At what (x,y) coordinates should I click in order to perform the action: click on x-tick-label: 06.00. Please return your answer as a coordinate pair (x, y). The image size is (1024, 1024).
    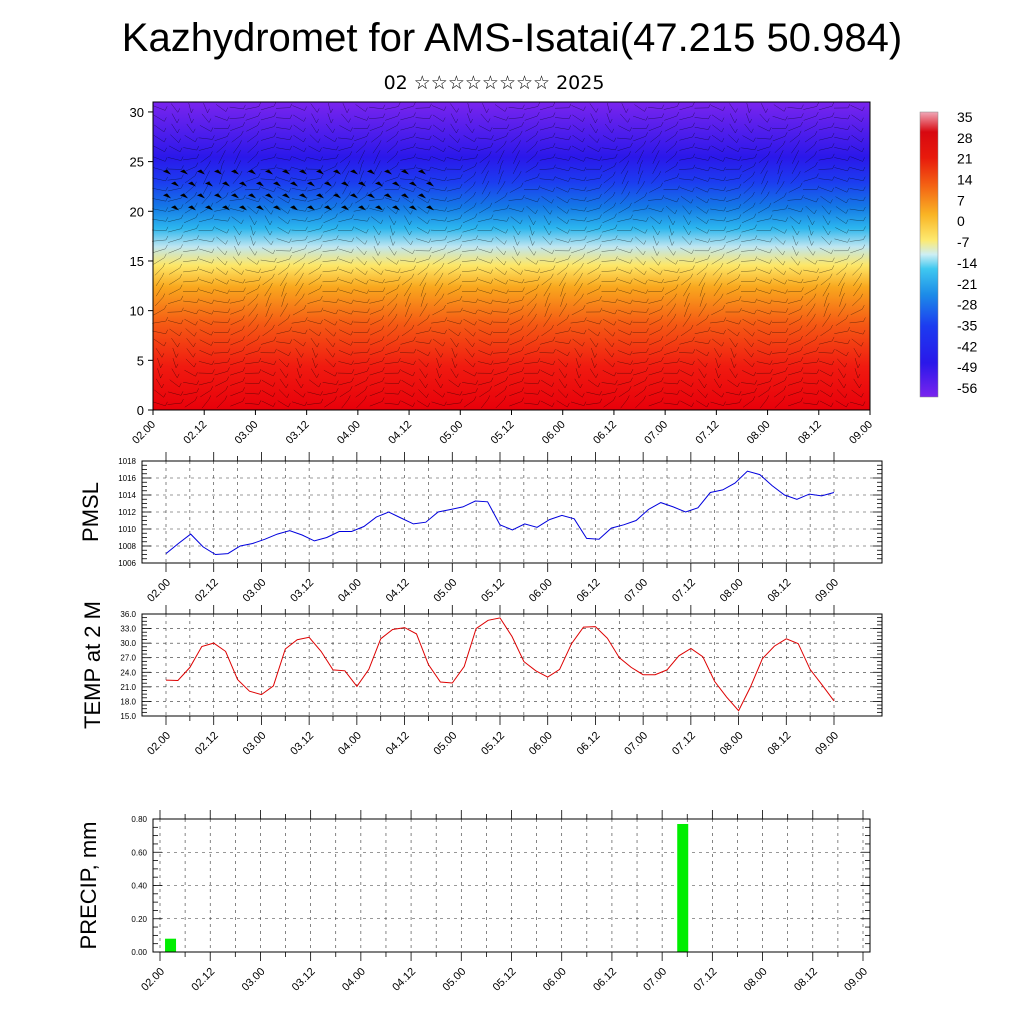
    Looking at the image, I should click on (555, 980).